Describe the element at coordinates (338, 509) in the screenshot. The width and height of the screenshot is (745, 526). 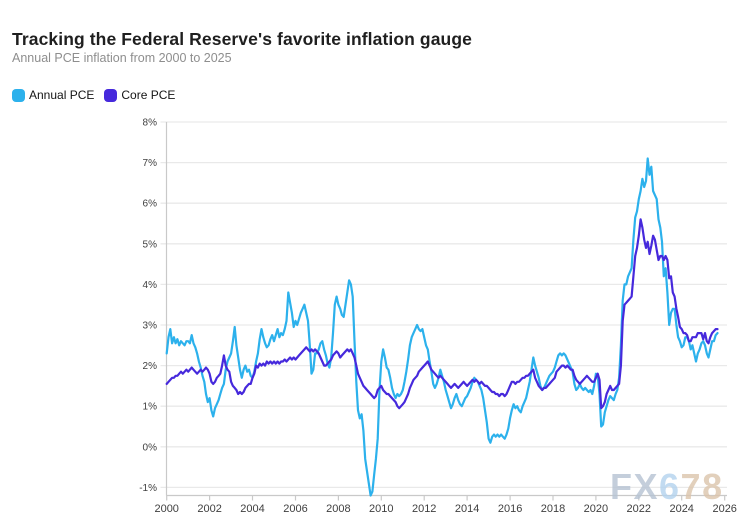
I see `x-axis-tick-label: 2008` at that location.